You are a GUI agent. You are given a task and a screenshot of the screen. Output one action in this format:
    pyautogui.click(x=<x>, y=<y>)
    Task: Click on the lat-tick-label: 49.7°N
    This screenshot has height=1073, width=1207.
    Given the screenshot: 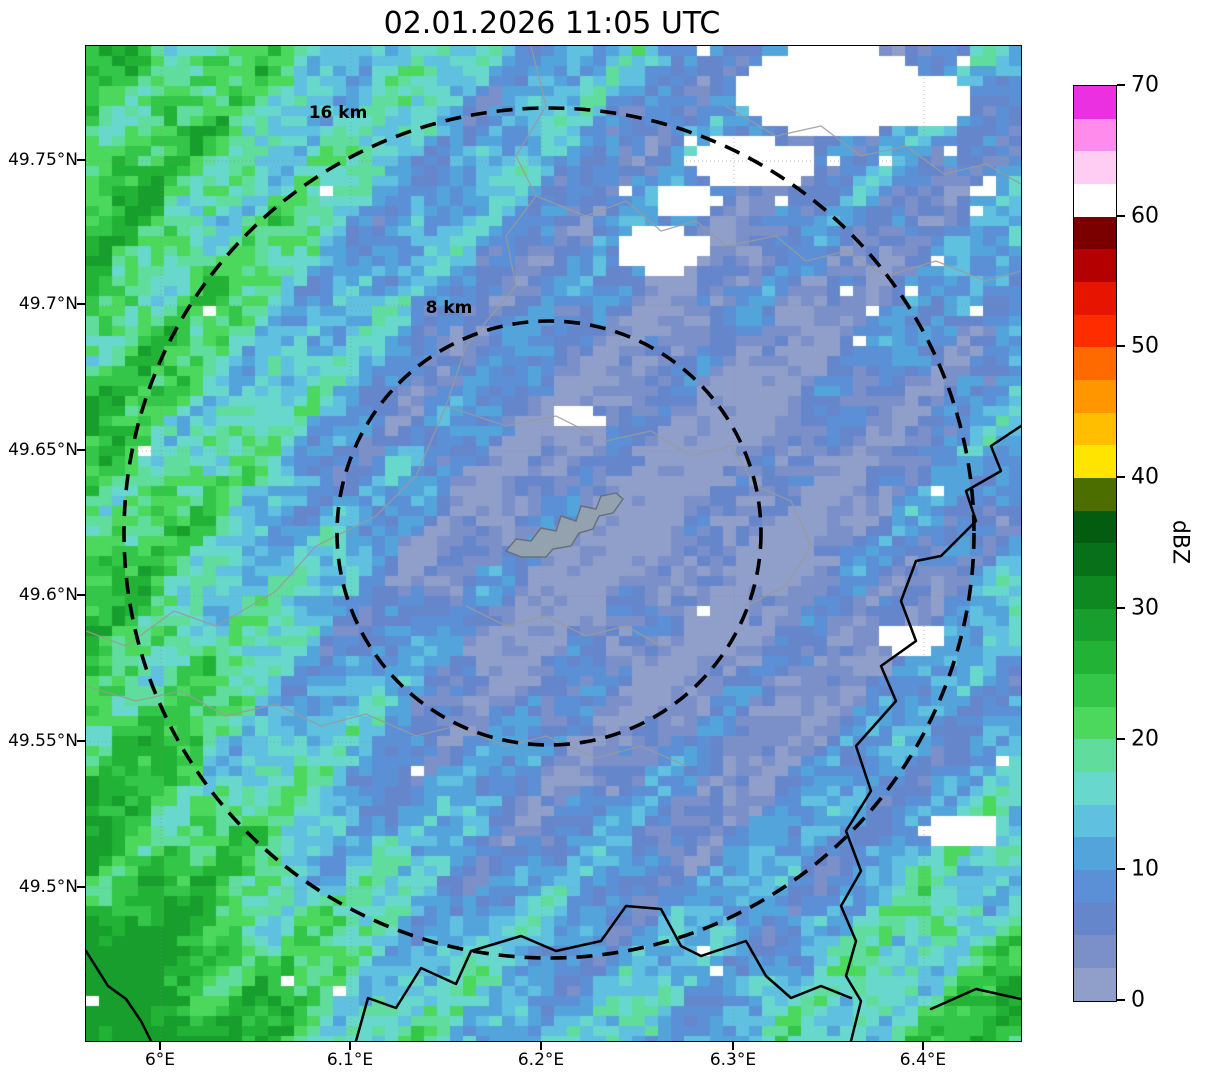 What is the action you would take?
    pyautogui.click(x=48, y=303)
    